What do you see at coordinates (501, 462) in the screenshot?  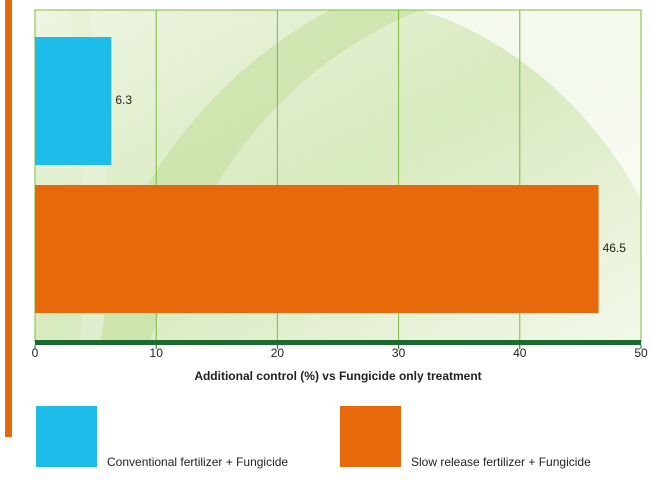 I see `legend-label: Slow release fertilizer + Fungicide` at bounding box center [501, 462].